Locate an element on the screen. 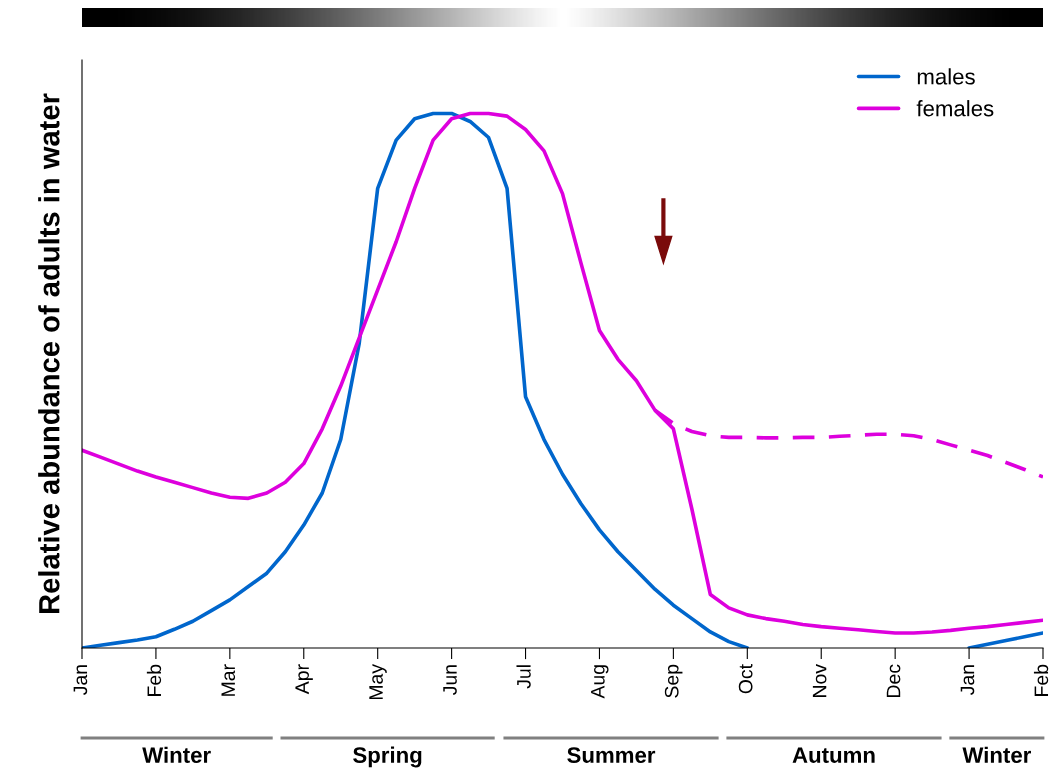 The height and width of the screenshot is (776, 1051). x-tick-label: Apr is located at coordinates (304, 679).